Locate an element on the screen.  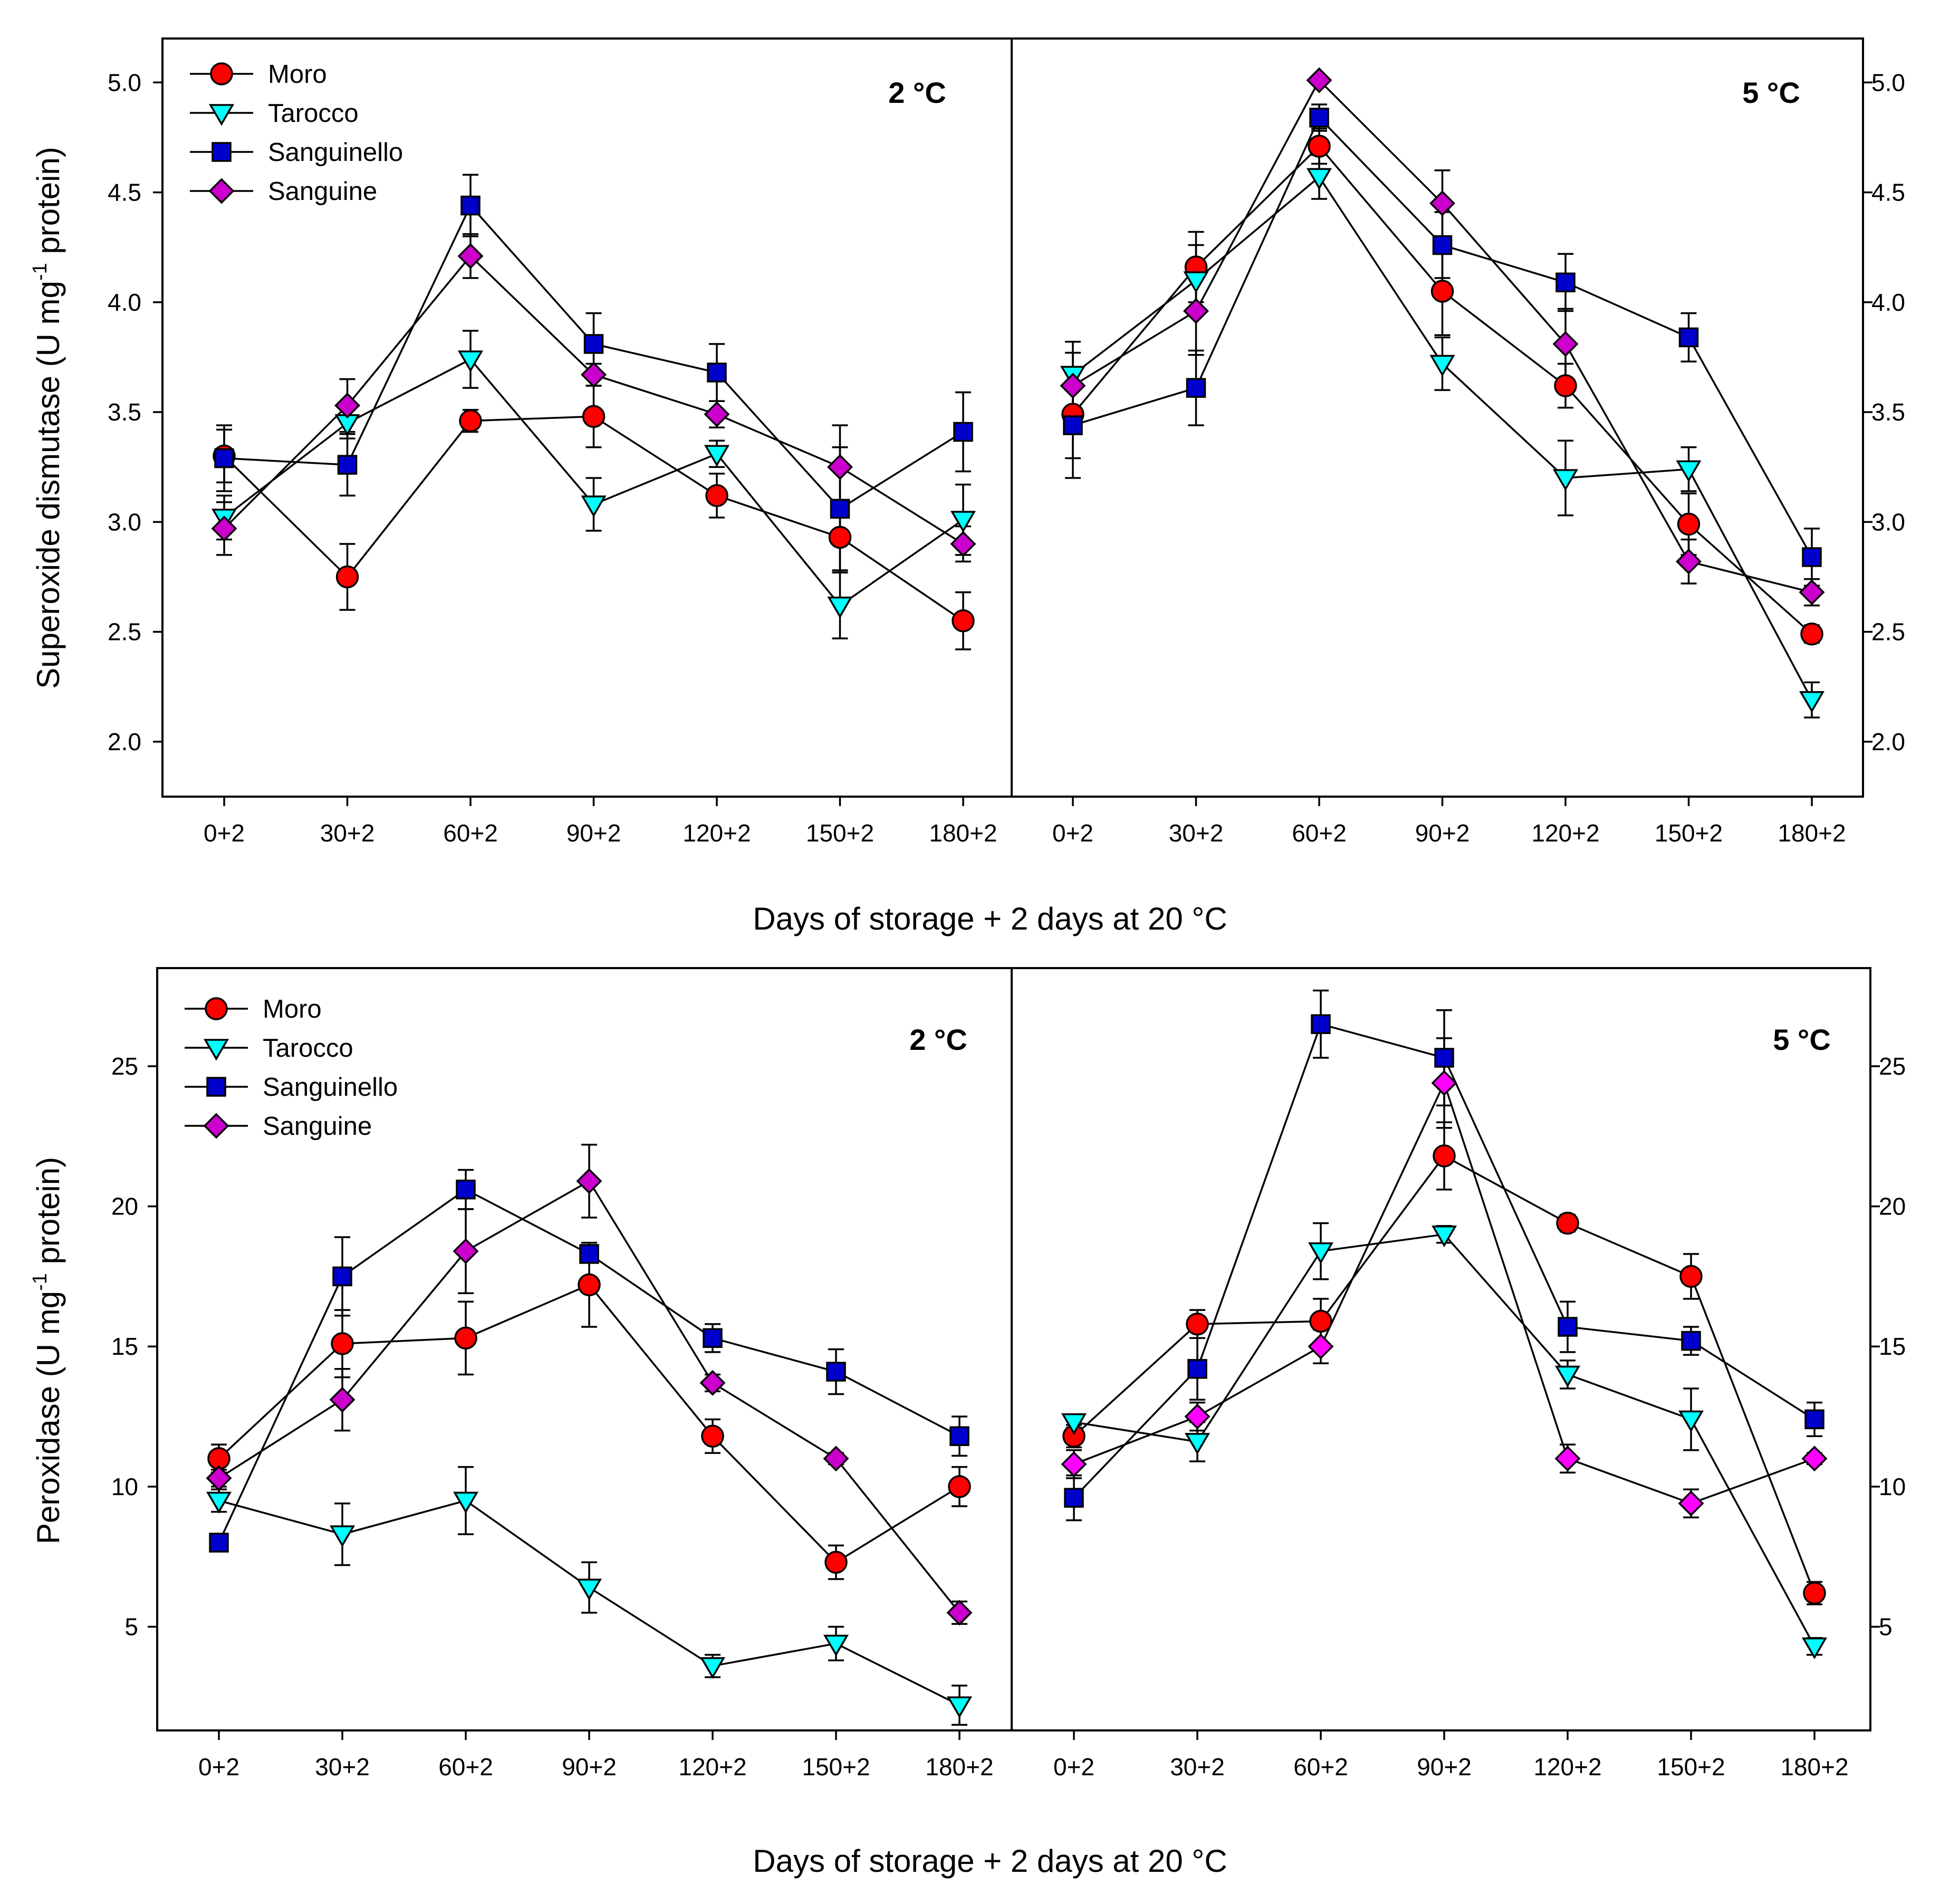
series-moro is located at coordinates (1444, 1363).